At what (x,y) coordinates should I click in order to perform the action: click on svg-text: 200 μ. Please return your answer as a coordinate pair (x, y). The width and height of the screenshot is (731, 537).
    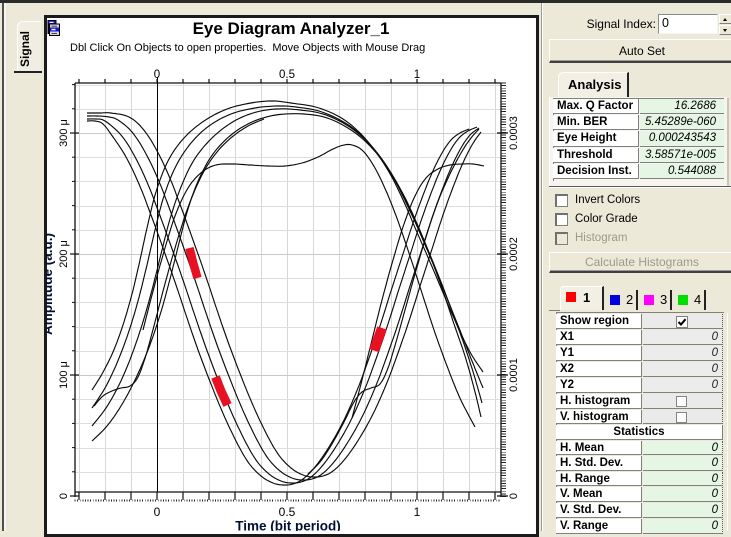
    Looking at the image, I should click on (64, 254).